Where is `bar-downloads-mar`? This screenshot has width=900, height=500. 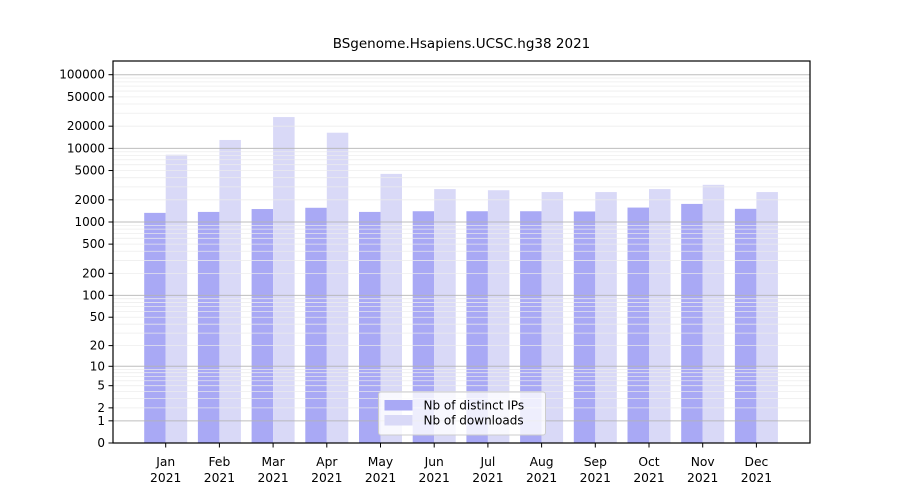 bar-downloads-mar is located at coordinates (284, 280).